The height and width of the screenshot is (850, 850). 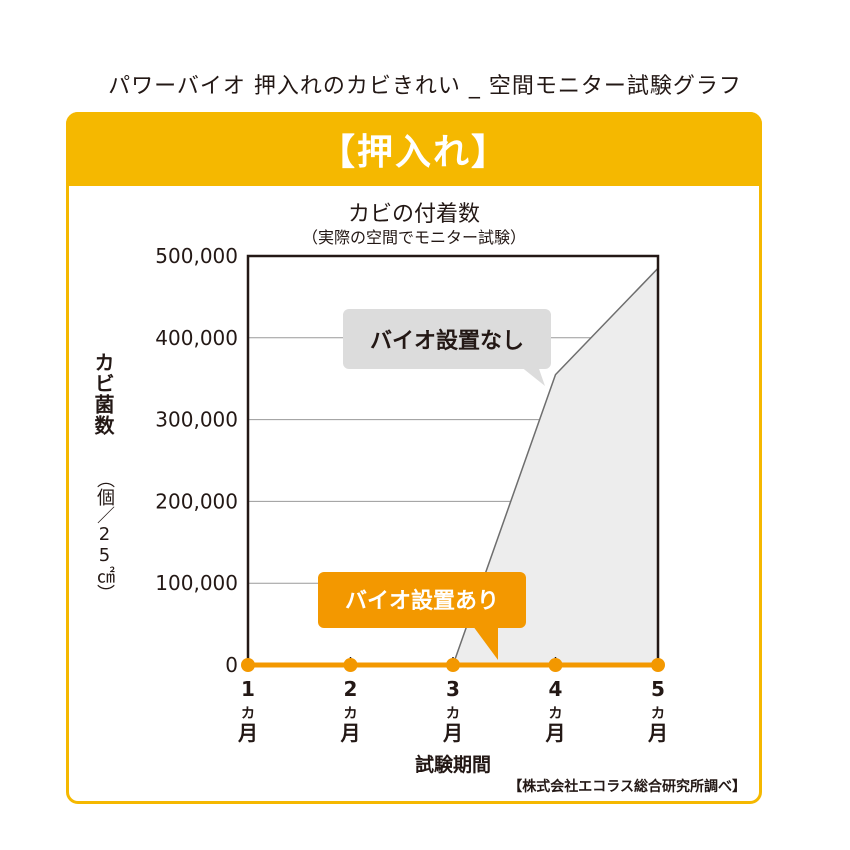 I want to click on y-axis-unit: （個／25㎠）, so click(x=104, y=536).